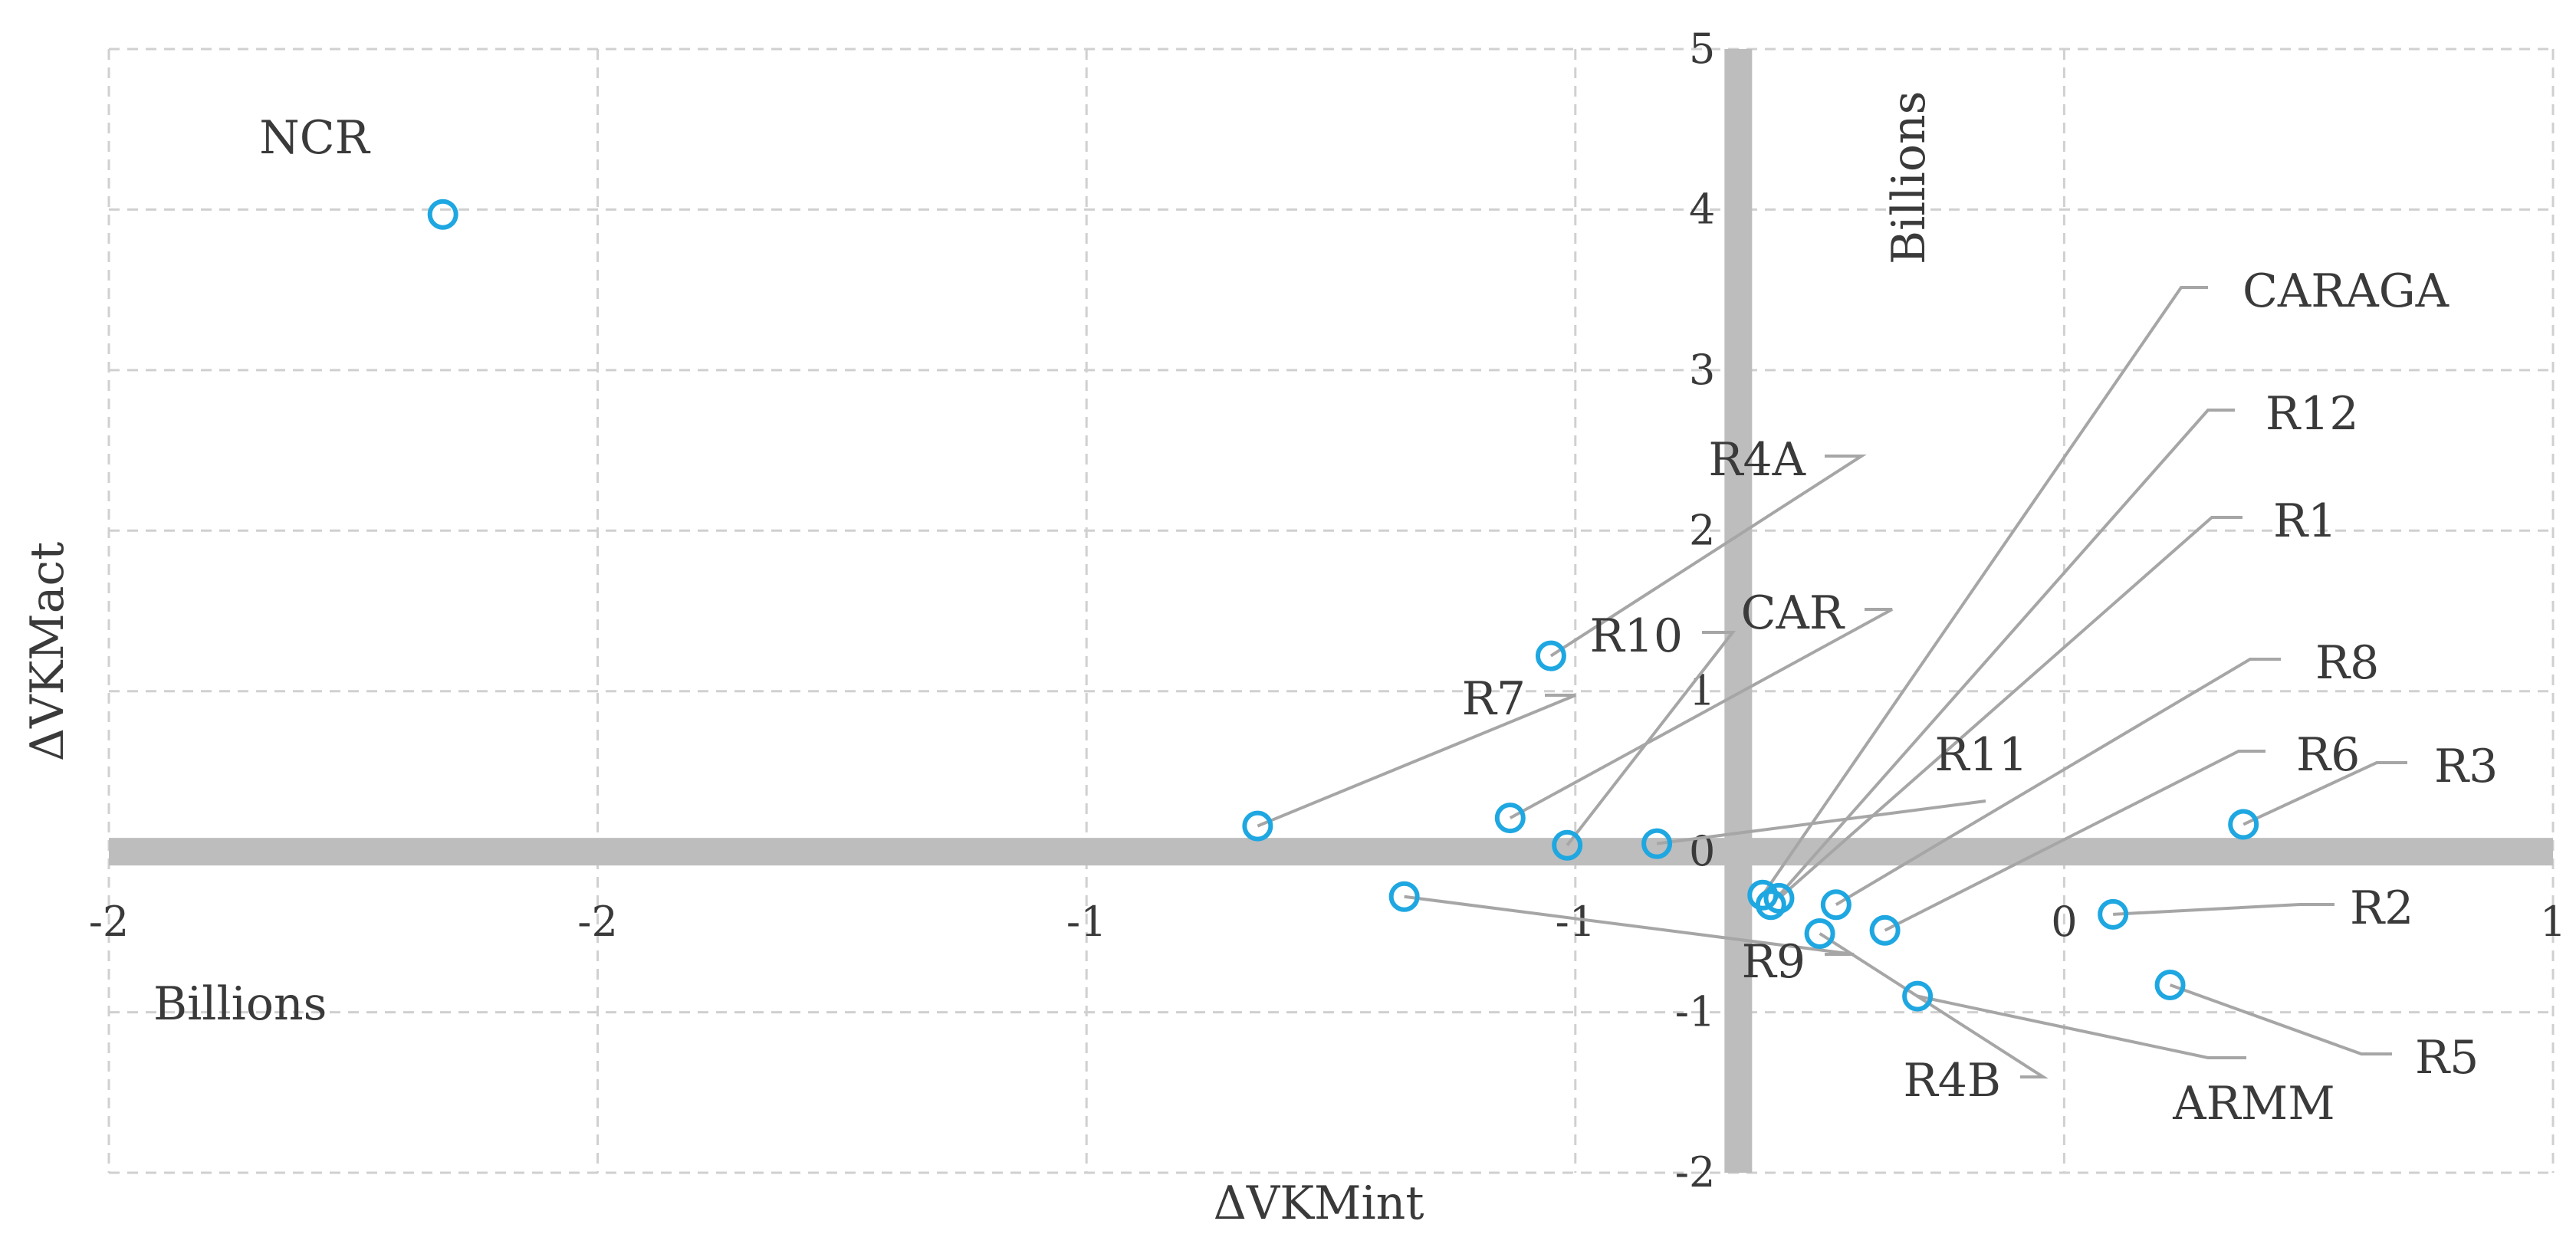 Image resolution: width=2576 pixels, height=1254 pixels. Describe the element at coordinates (48, 651) in the screenshot. I see `y-axis-title: ΔVKMact` at that location.